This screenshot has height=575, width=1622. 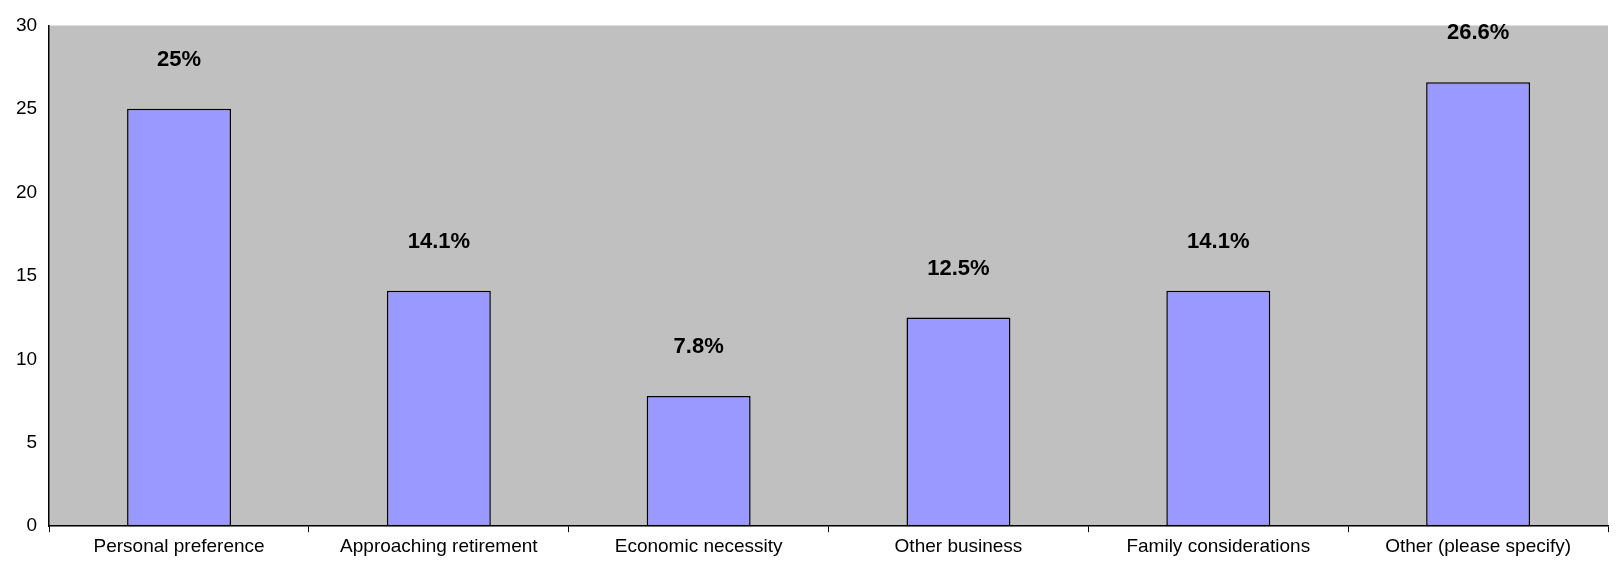 I want to click on y-tick-label: 30, so click(x=26, y=24).